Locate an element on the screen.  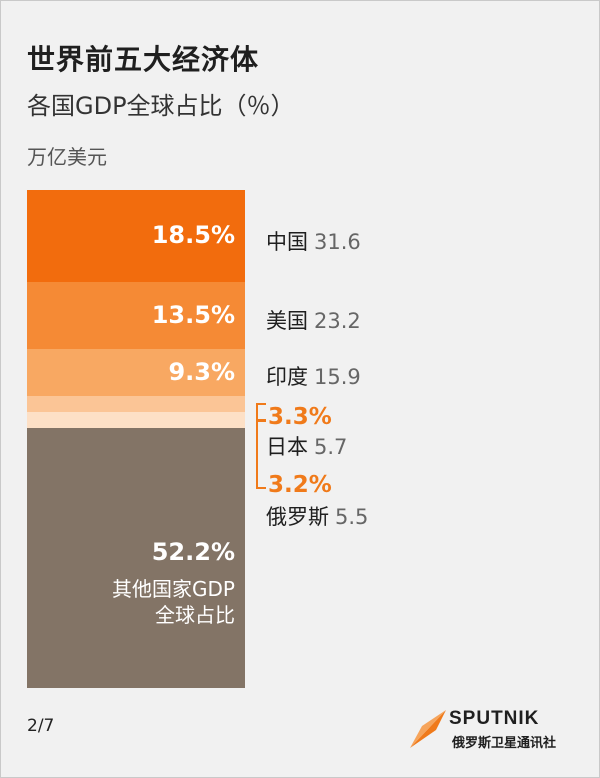
category-name-russia: 俄罗斯 is located at coordinates (297, 517).